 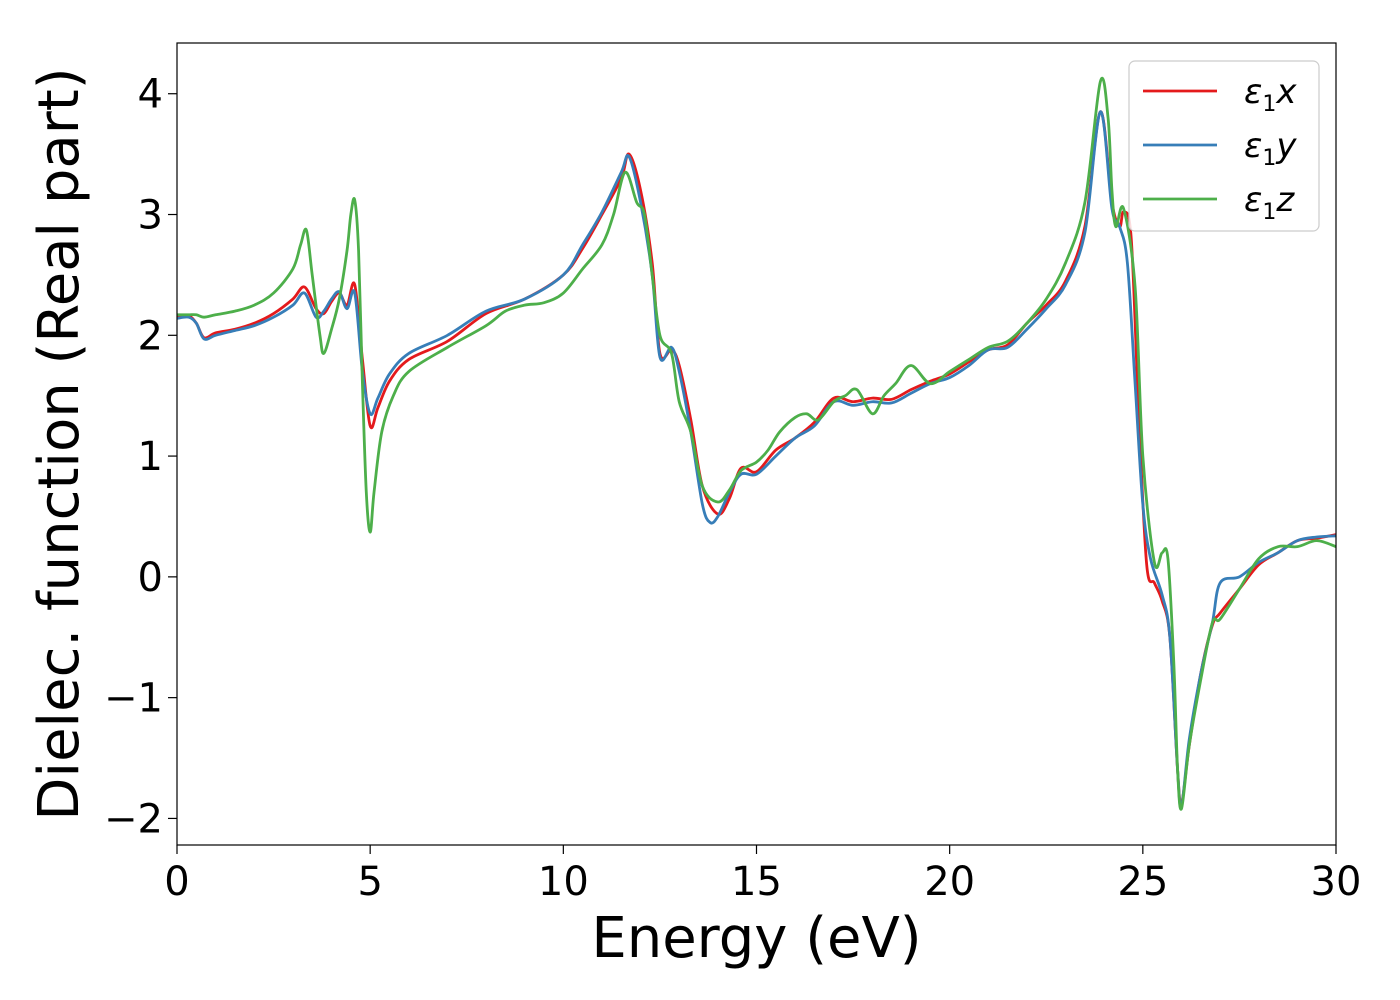 I want to click on y-axis-ticks: −2 −1 0 1 2 3 4, so click(x=140, y=457).